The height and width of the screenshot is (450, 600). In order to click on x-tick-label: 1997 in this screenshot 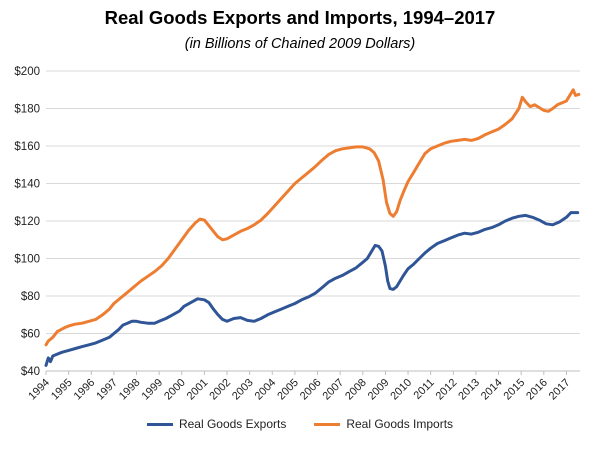, I will do `click(107, 390)`.